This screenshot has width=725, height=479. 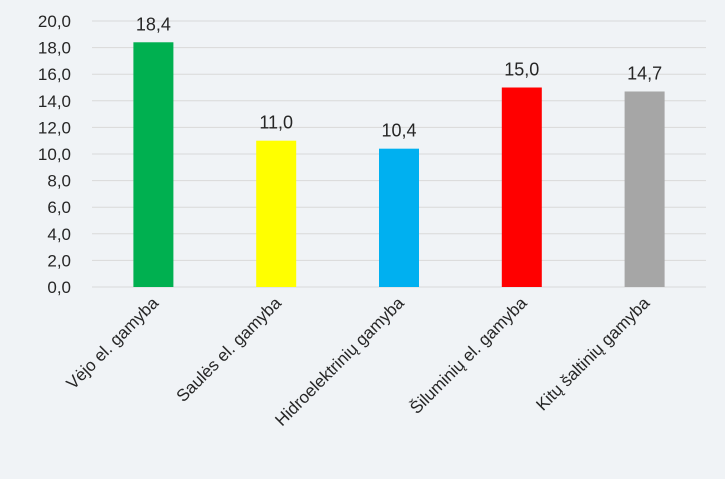 What do you see at coordinates (276, 123) in the screenshot?
I see `data-label: 11,0` at bounding box center [276, 123].